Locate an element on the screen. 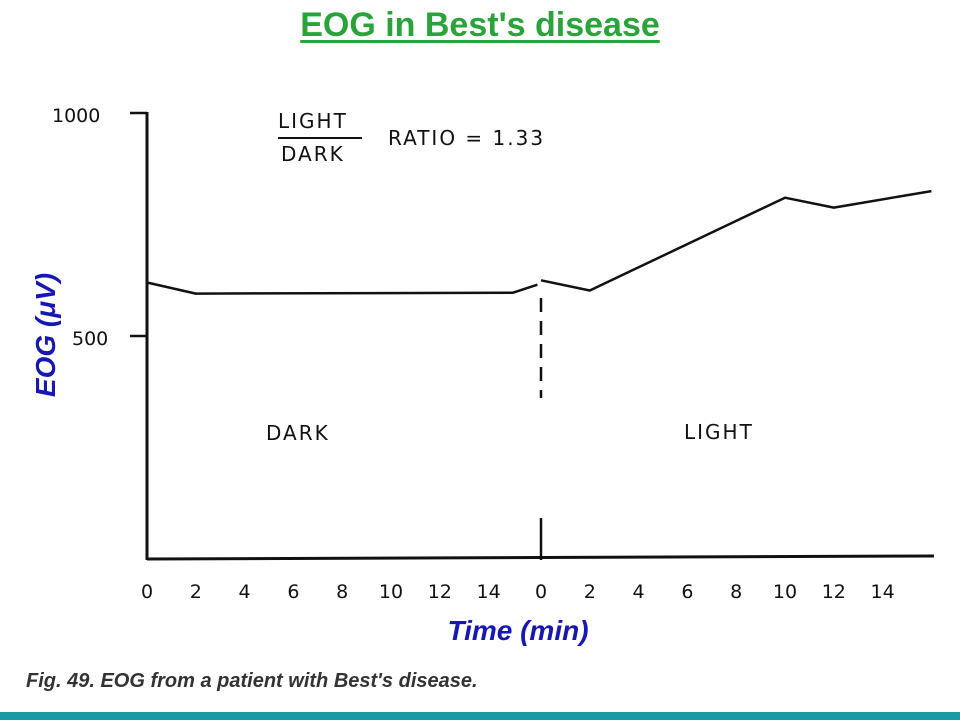 Image resolution: width=960 pixels, height=720 pixels. phase-label-dark: DARK is located at coordinates (298, 433).